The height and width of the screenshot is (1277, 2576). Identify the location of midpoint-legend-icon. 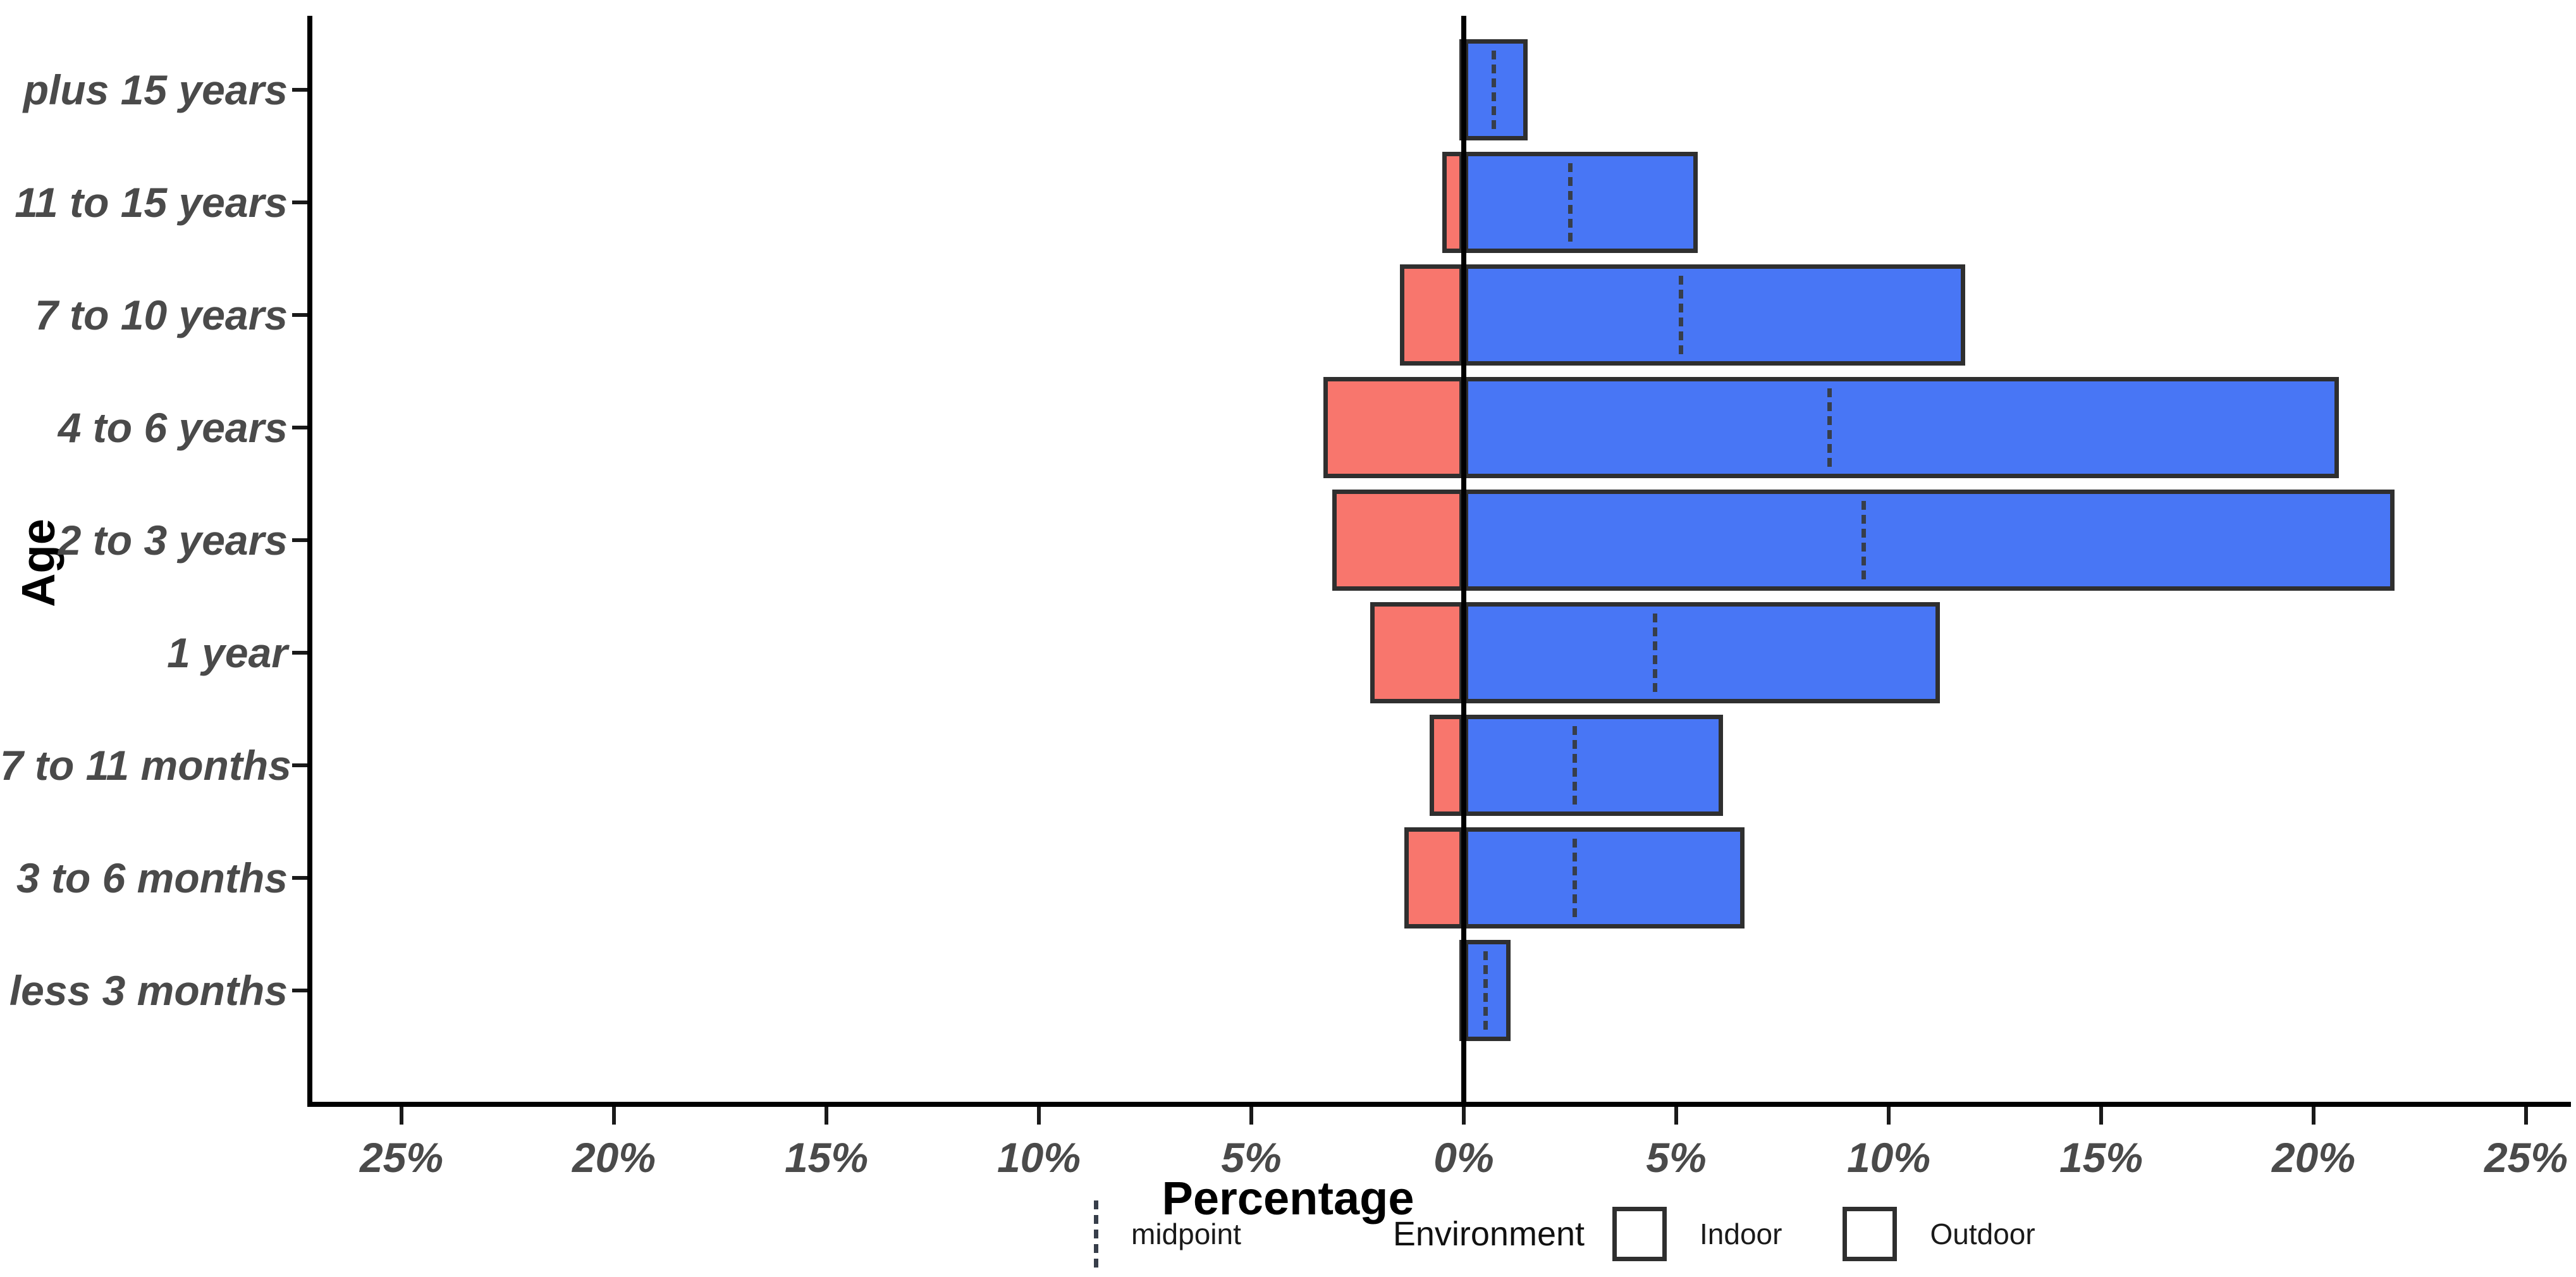
(1096, 1234).